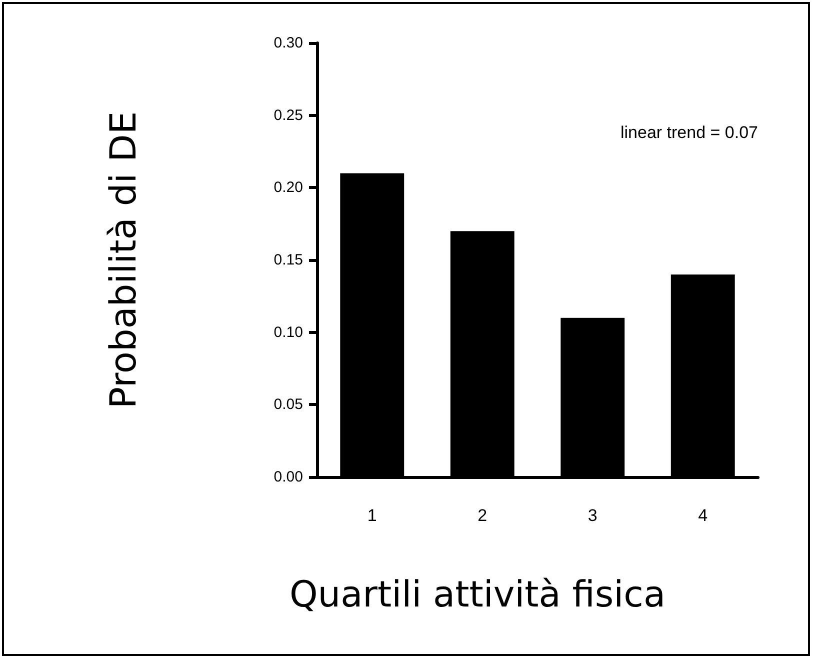  Describe the element at coordinates (593, 515) in the screenshot. I see `x-tick-label: 3` at that location.